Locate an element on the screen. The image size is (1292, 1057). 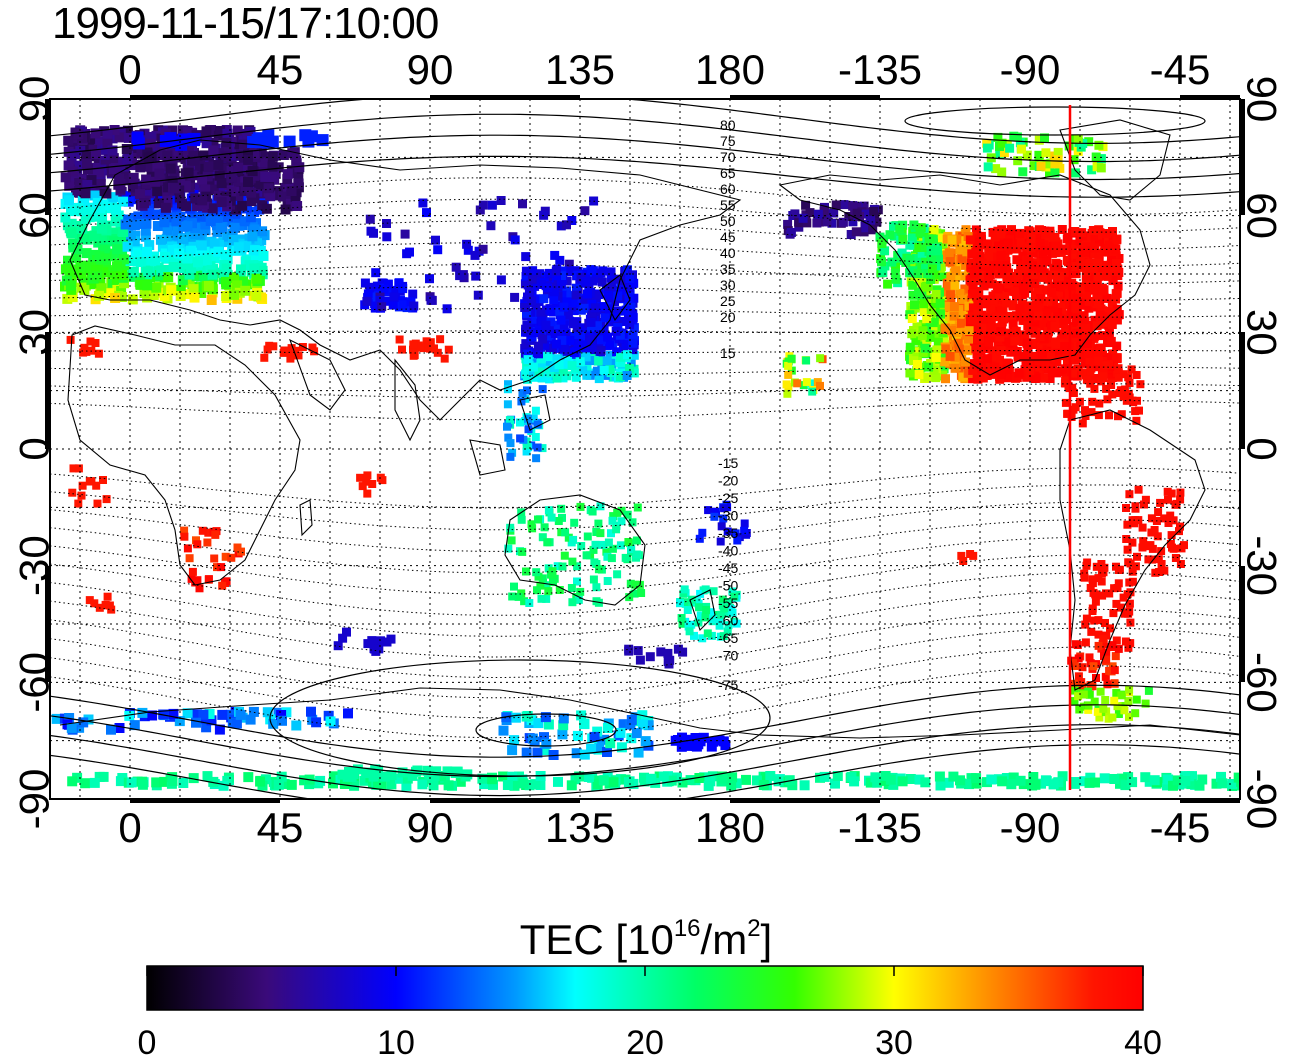
mag-contour-line is located at coordinates (645, 215).